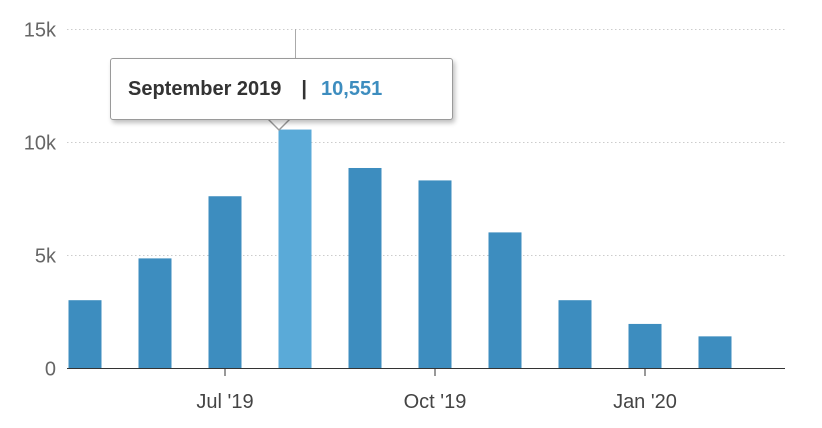 This screenshot has width=822, height=428. Describe the element at coordinates (205, 88) in the screenshot. I see `tooltip-label: September 2019` at that location.